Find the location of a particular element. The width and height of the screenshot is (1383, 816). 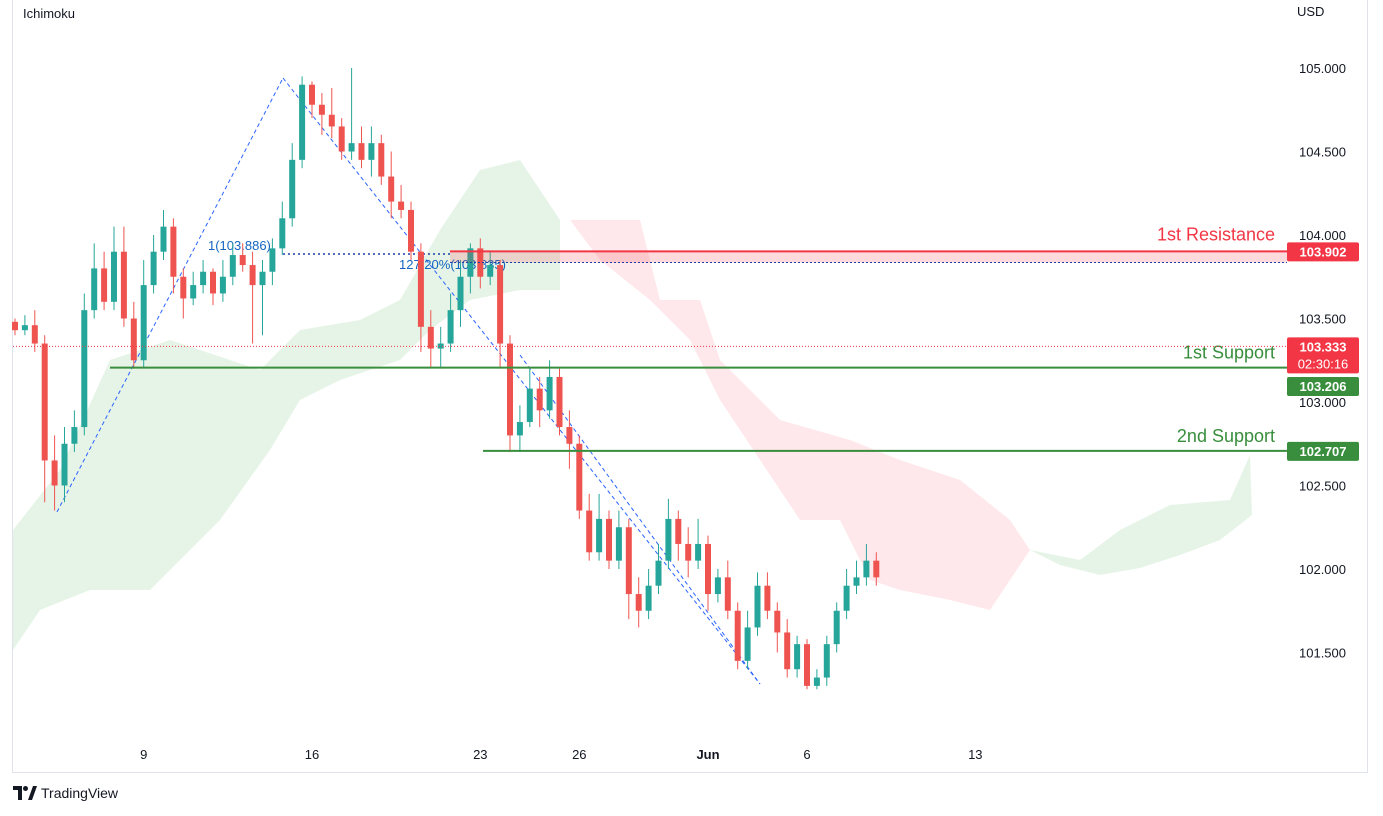

resistance-price-badge: 103.902 is located at coordinates (1323, 251).